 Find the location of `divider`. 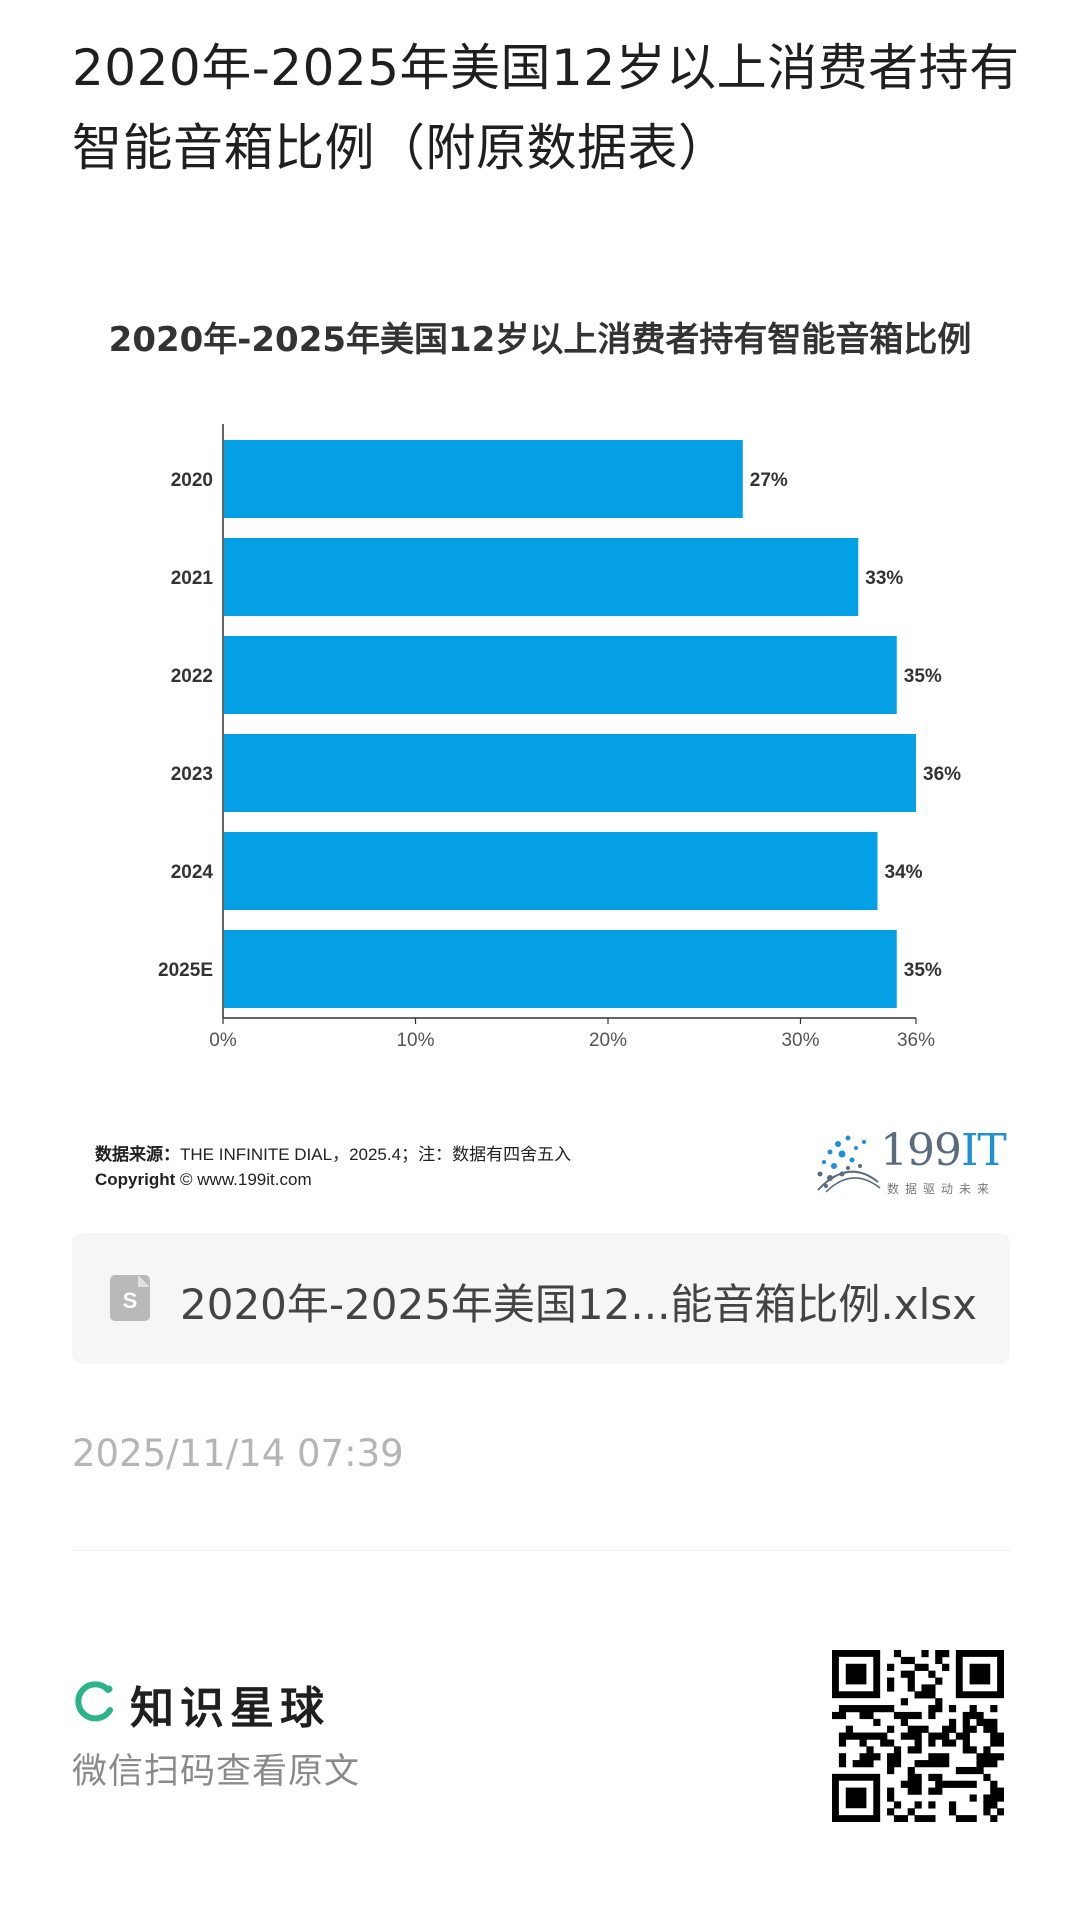

divider is located at coordinates (541, 1550).